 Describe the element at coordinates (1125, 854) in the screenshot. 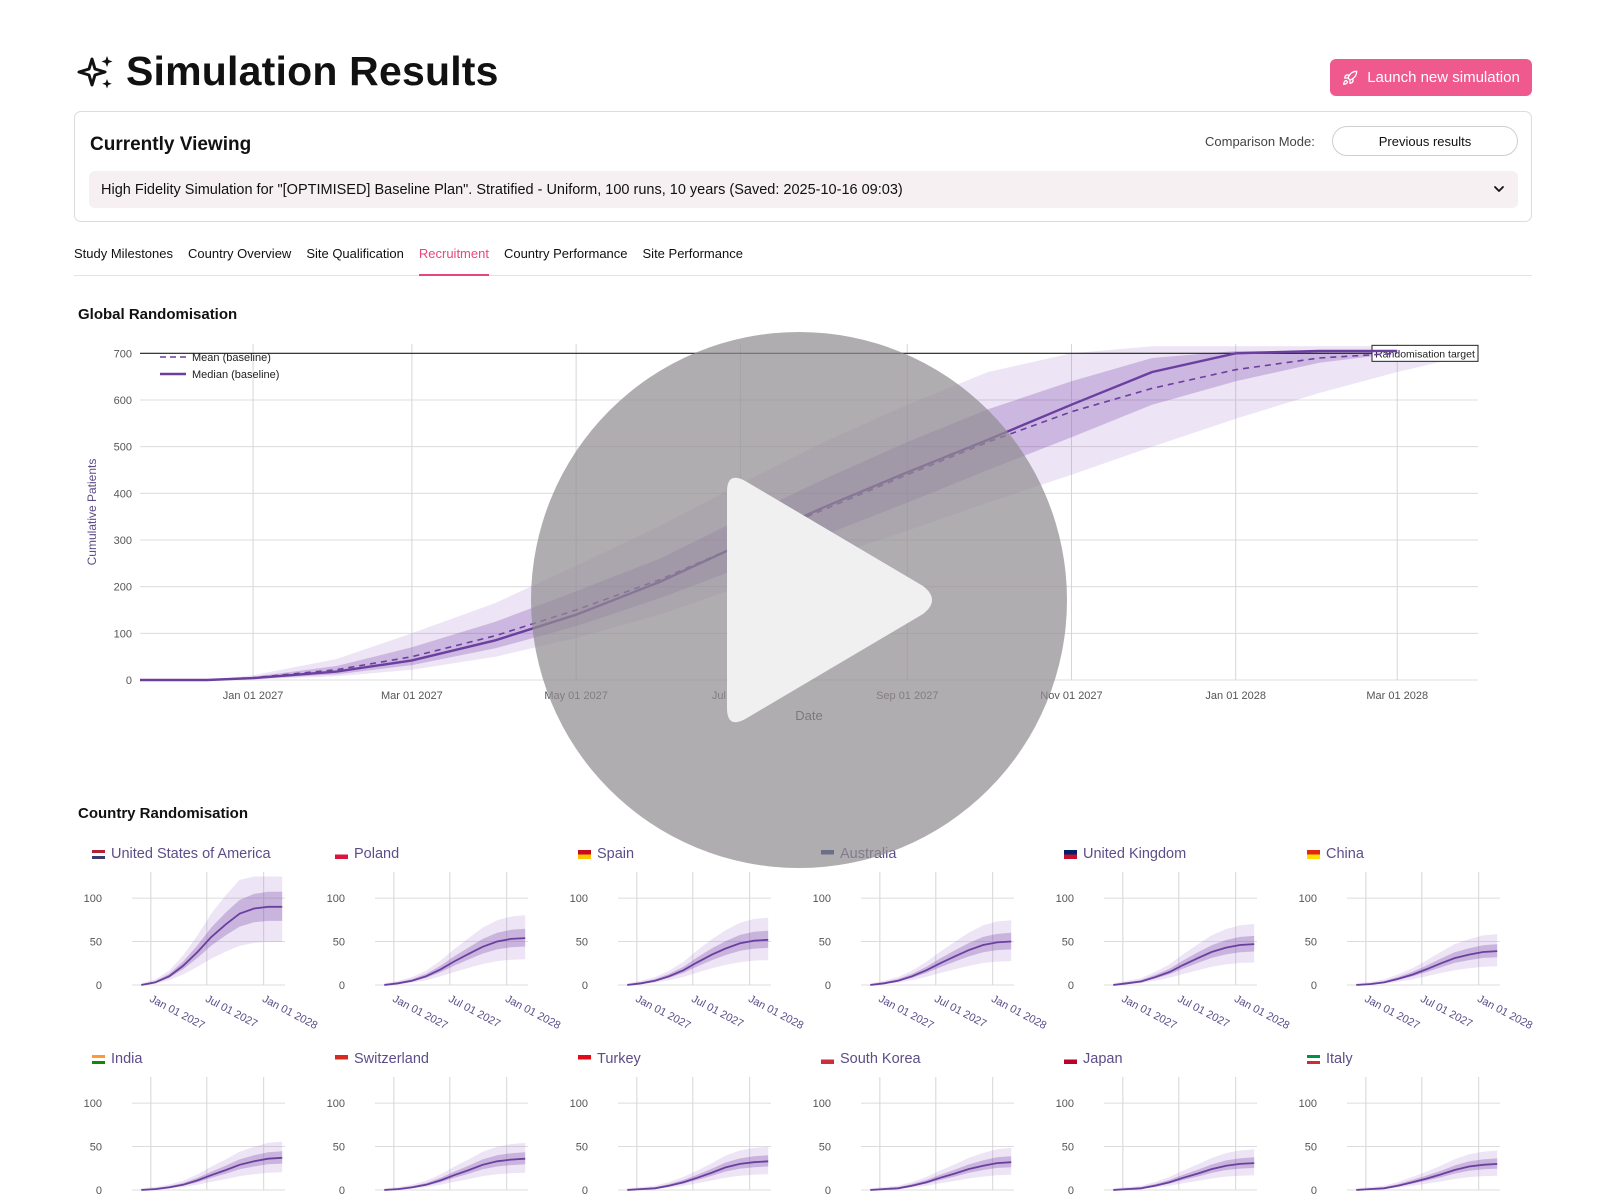

I see `country-chart-title: United Kingdom` at that location.